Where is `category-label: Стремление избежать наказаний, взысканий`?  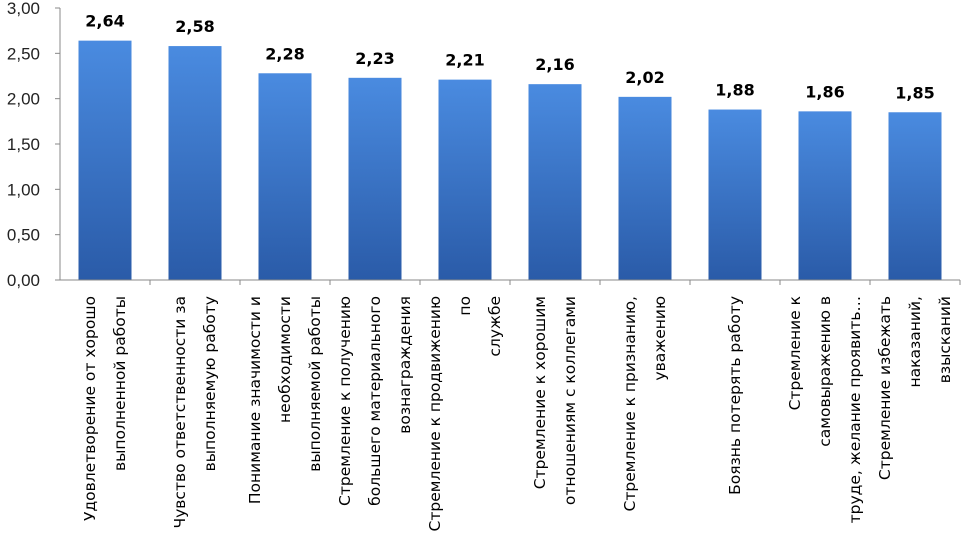 category-label: Стремление избежать наказаний, взысканий is located at coordinates (915, 388).